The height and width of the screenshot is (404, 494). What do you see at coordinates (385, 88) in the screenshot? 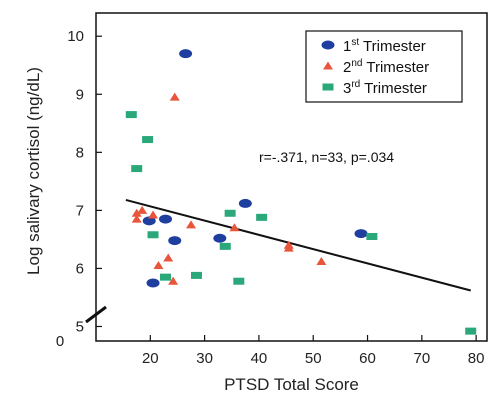
I see `legend-label: 3rd Trimester` at bounding box center [385, 88].